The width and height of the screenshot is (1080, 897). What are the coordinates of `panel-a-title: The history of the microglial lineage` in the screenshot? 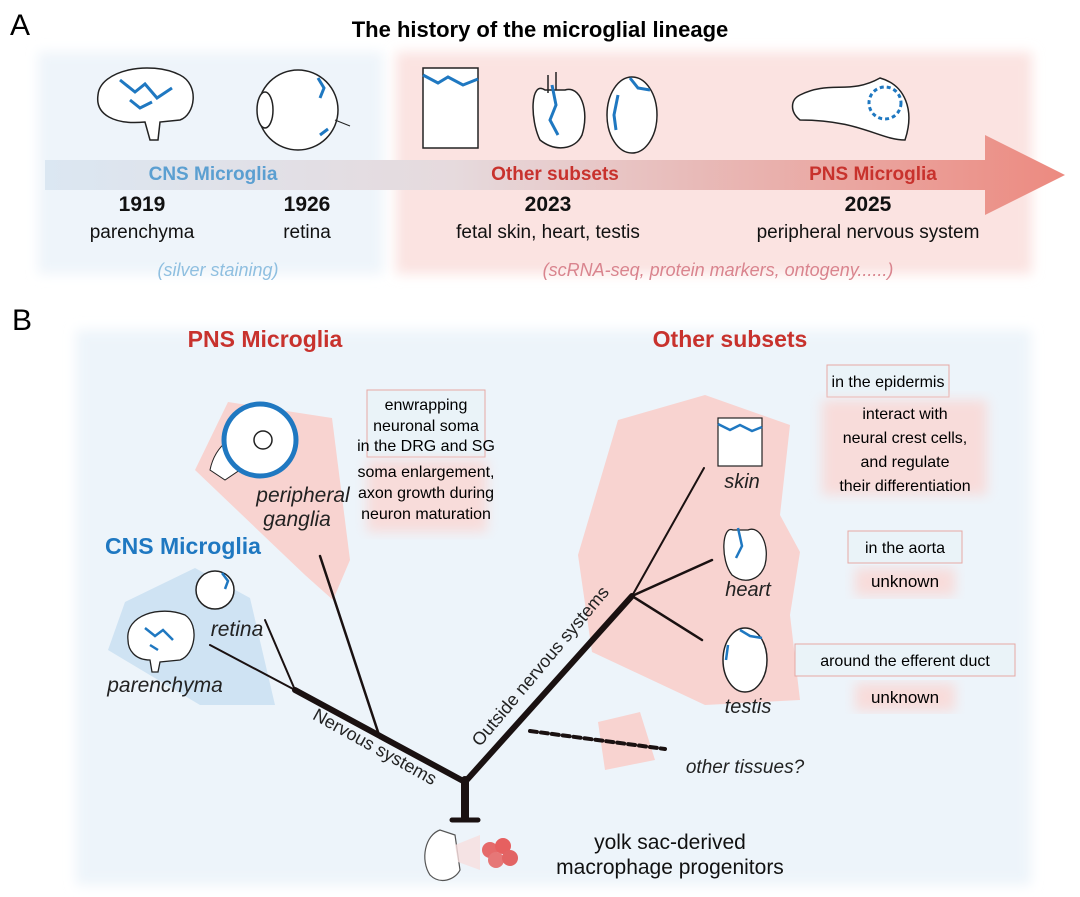 It's located at (540, 29).